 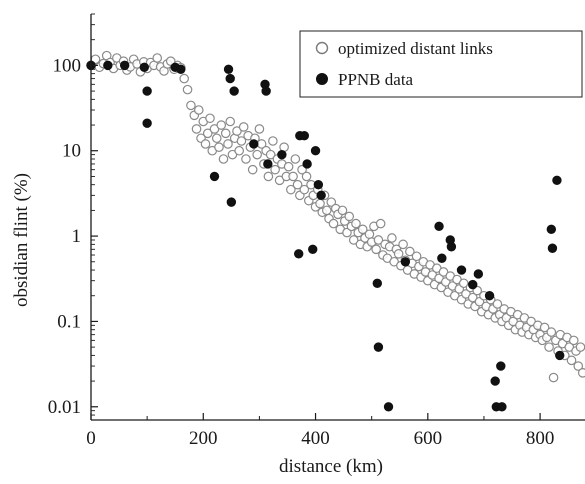 I want to click on y-tick-label: 0.01, so click(x=64, y=407).